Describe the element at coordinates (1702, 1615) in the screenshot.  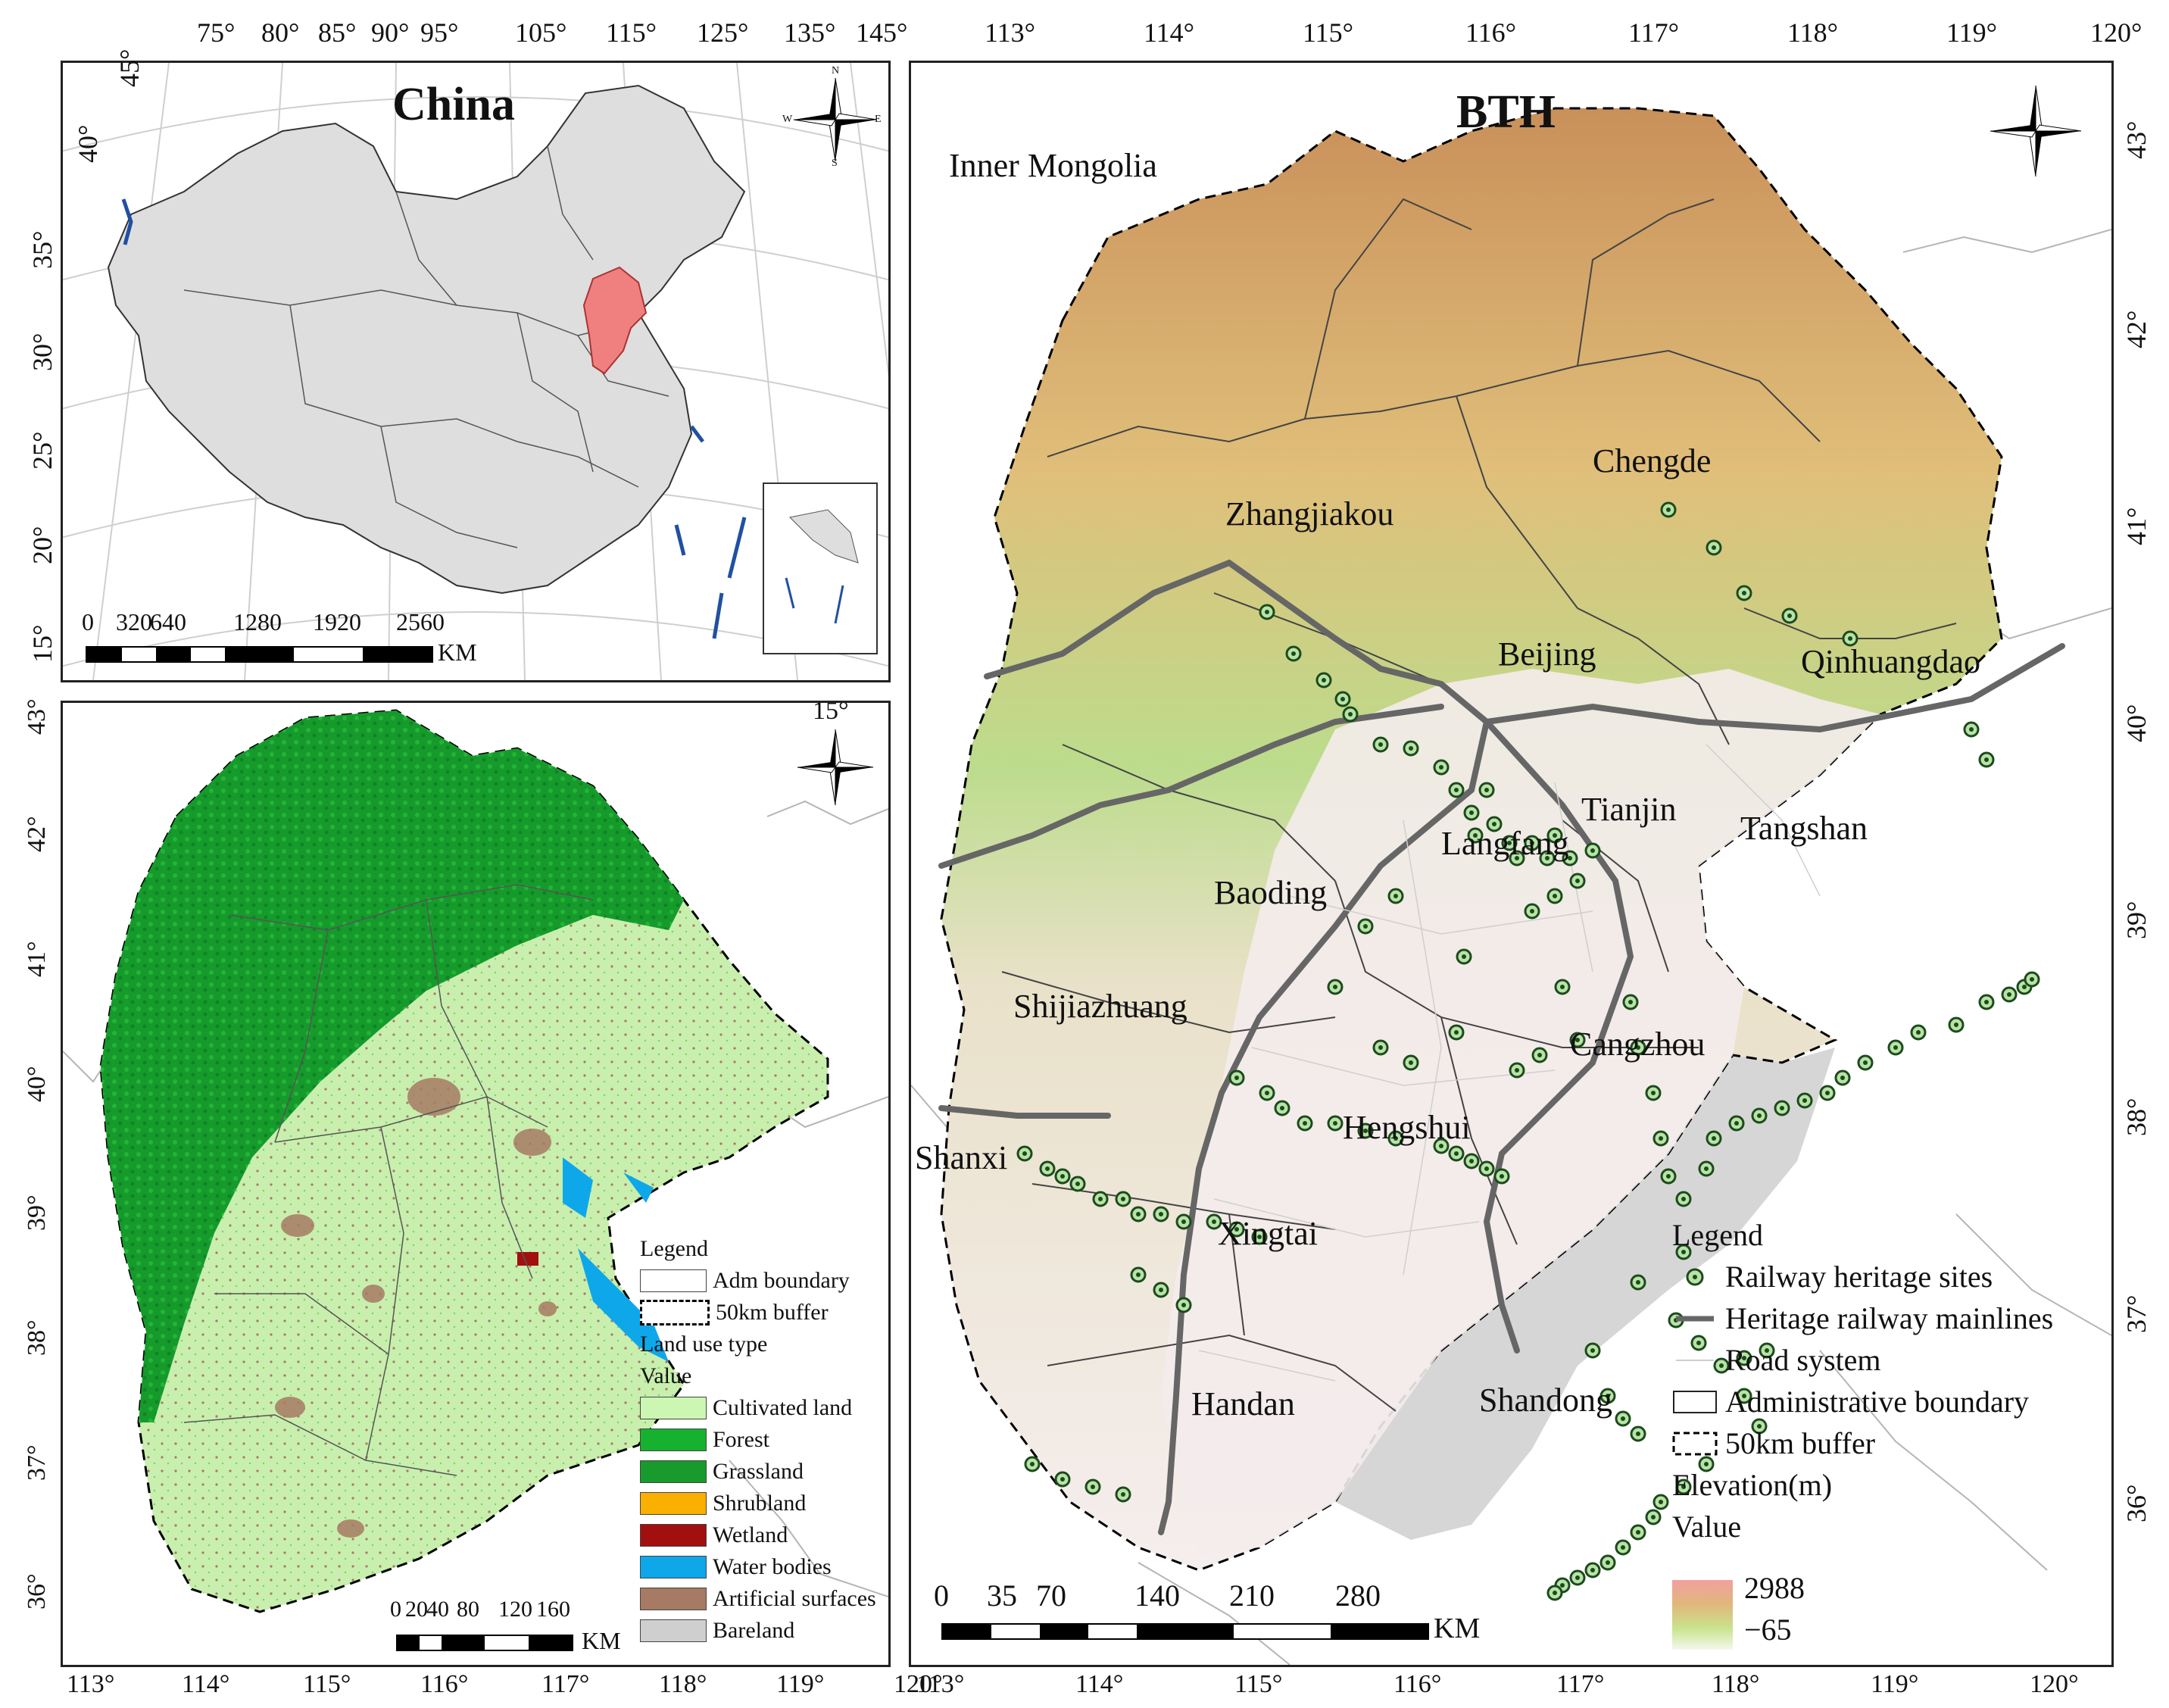
I see `elevation-legend-ramp` at that location.